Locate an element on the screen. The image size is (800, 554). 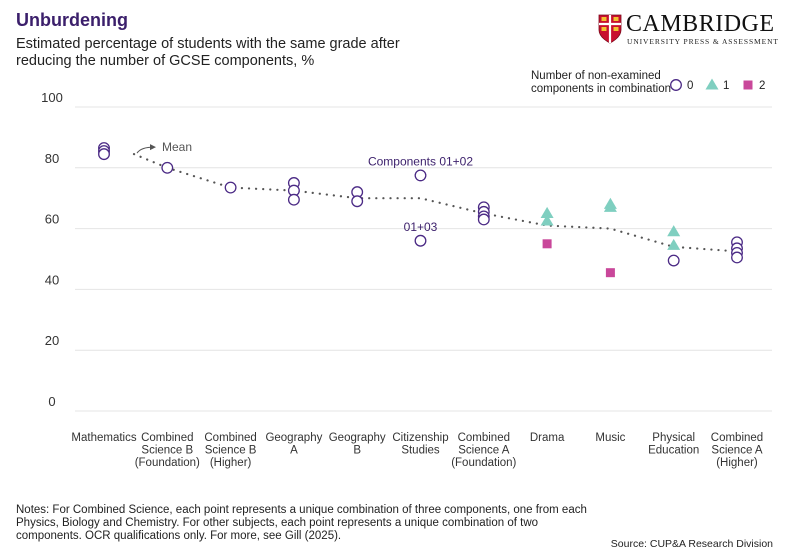
legend-marker-triangle is located at coordinates (712, 84).